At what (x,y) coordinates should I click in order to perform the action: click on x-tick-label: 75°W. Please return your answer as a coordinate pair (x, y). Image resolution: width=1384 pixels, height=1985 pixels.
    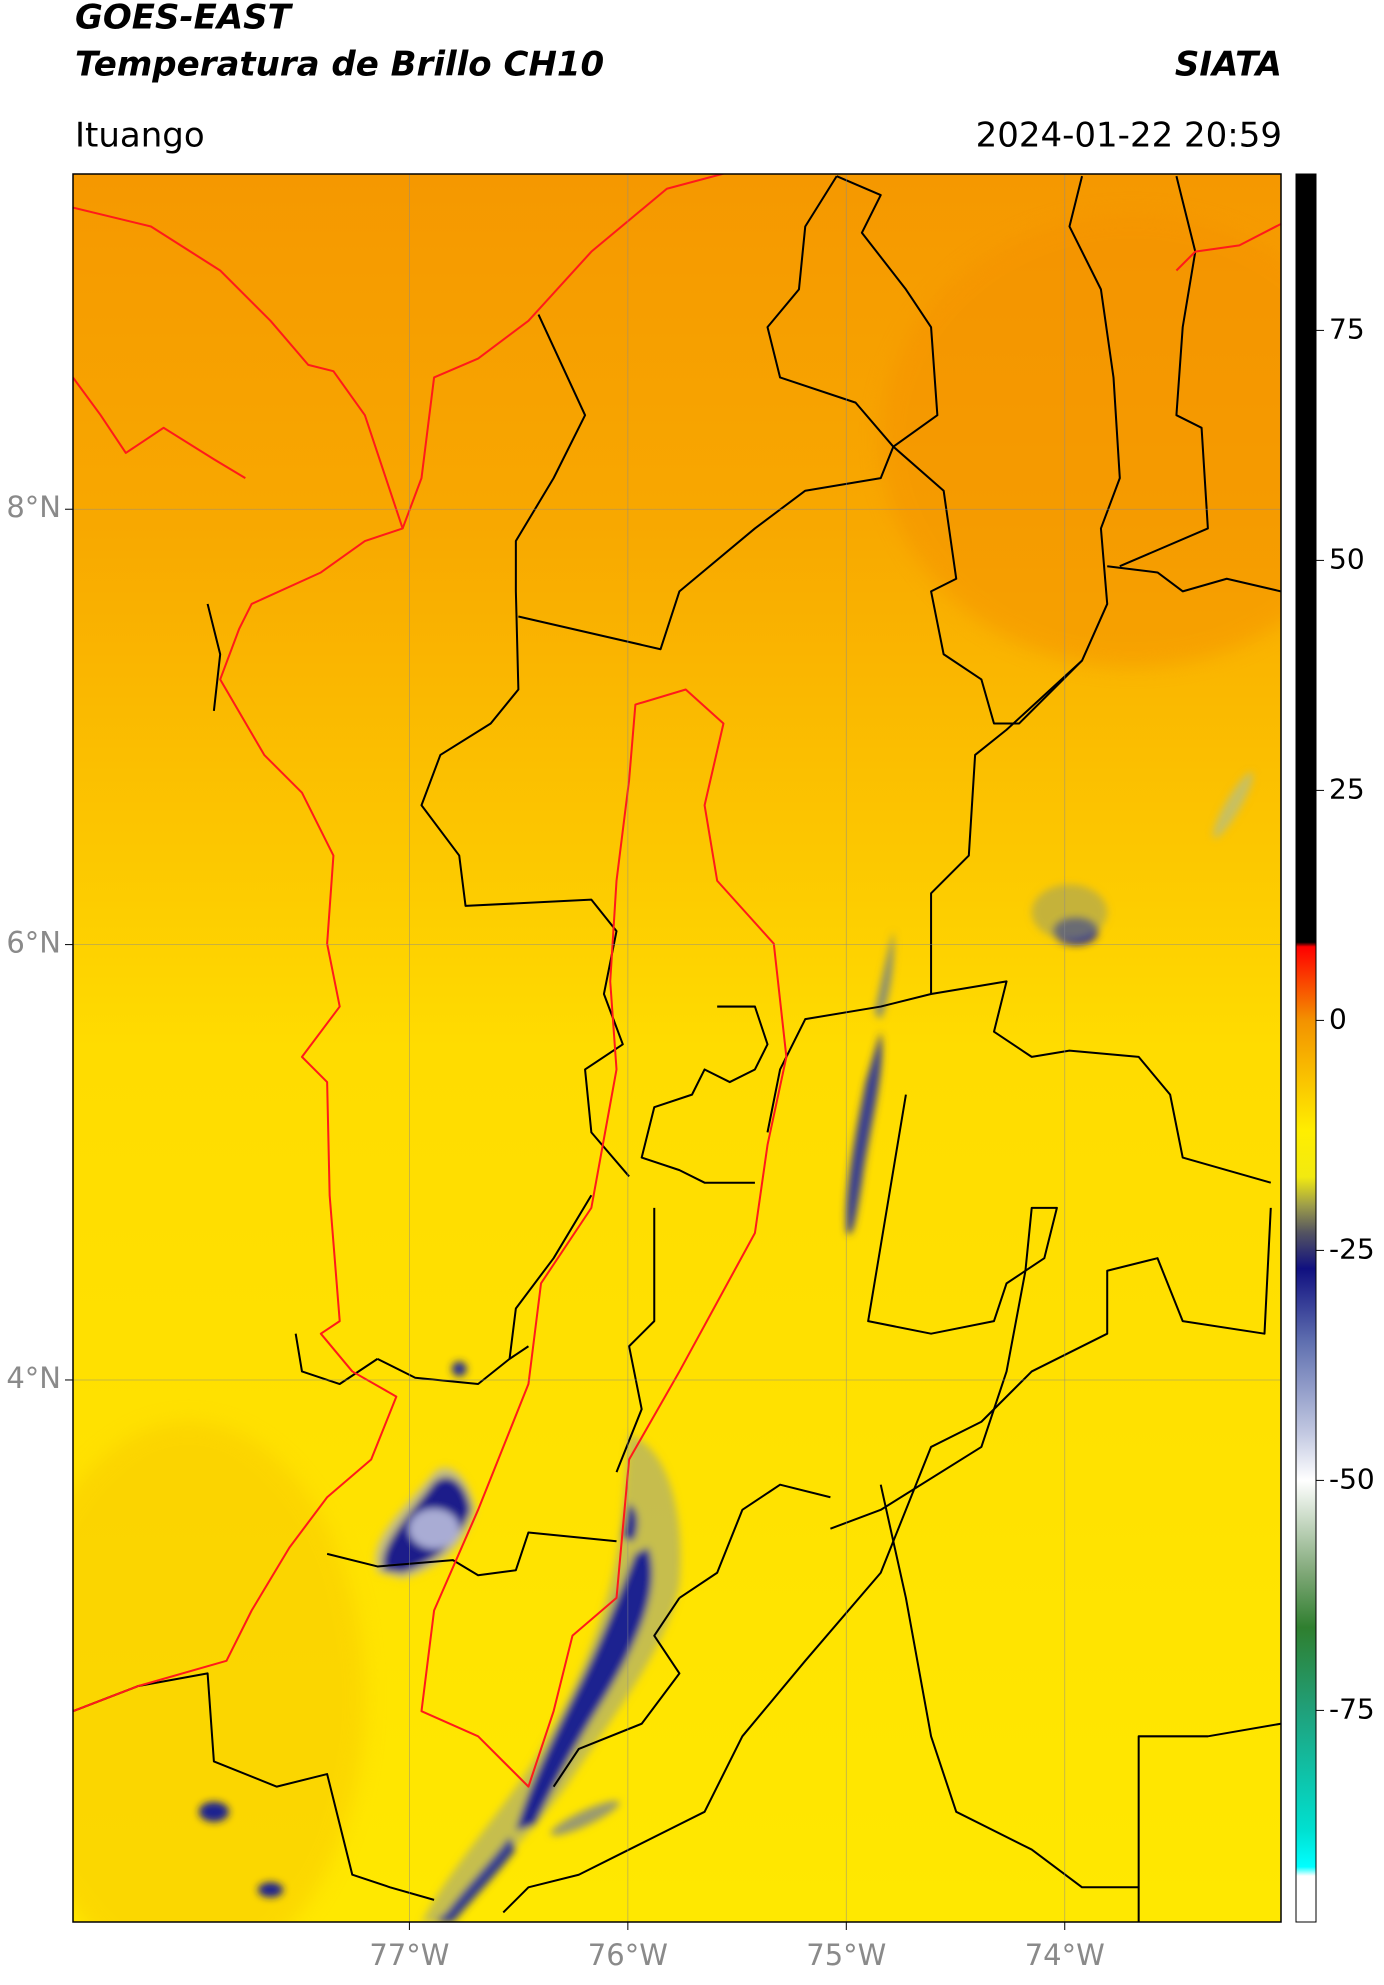
    Looking at the image, I should click on (846, 1955).